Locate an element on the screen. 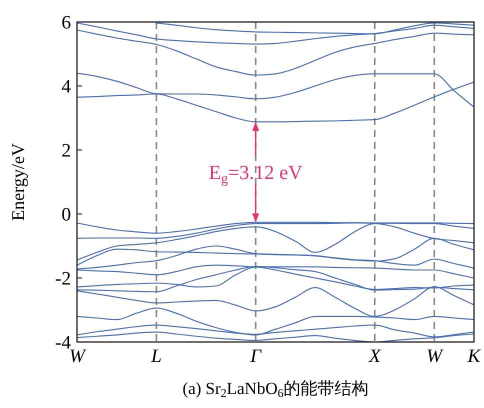 The width and height of the screenshot is (484, 408). y-tick-label: -4 is located at coordinates (63, 343).